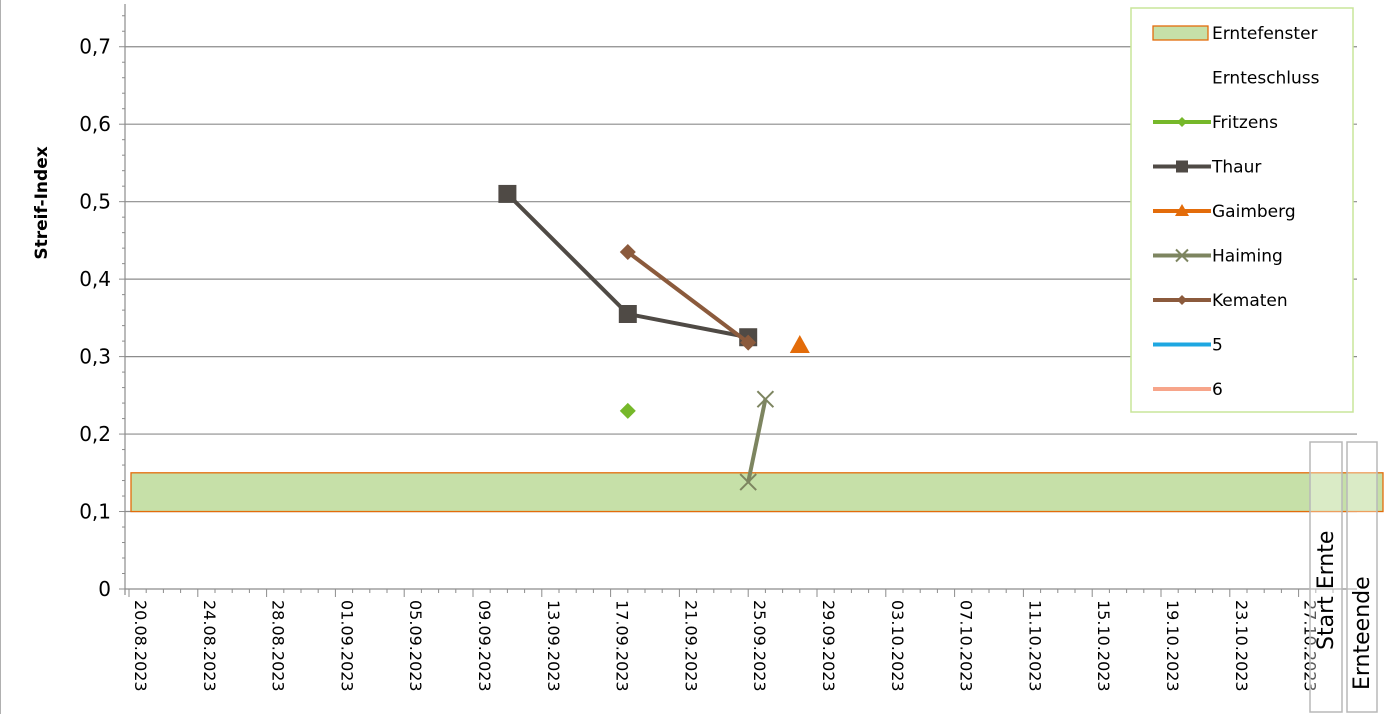  I want to click on x-tick-label: 01.09.2023, so click(346, 646).